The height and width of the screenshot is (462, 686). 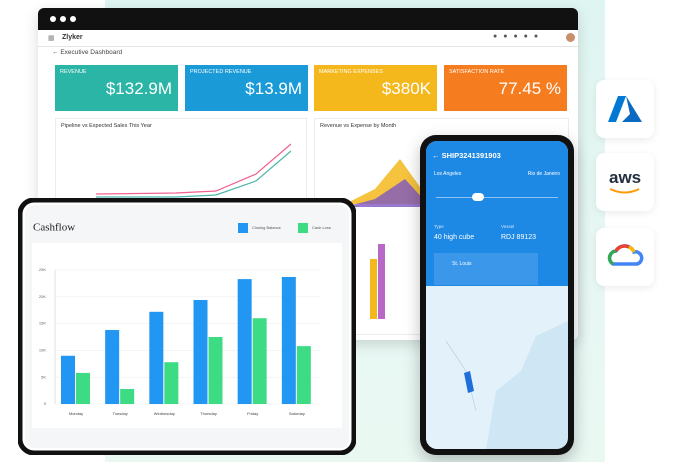 I want to click on y-tick-label: 25K, so click(x=42, y=269).